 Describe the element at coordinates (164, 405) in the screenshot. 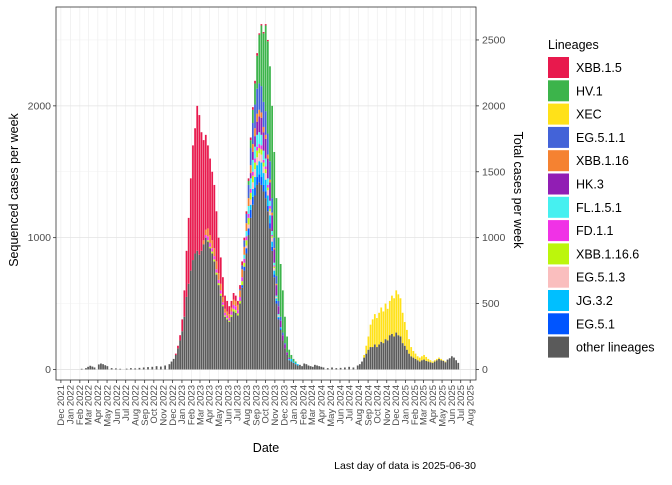

I see `x-tick-label: Nov 2022` at that location.